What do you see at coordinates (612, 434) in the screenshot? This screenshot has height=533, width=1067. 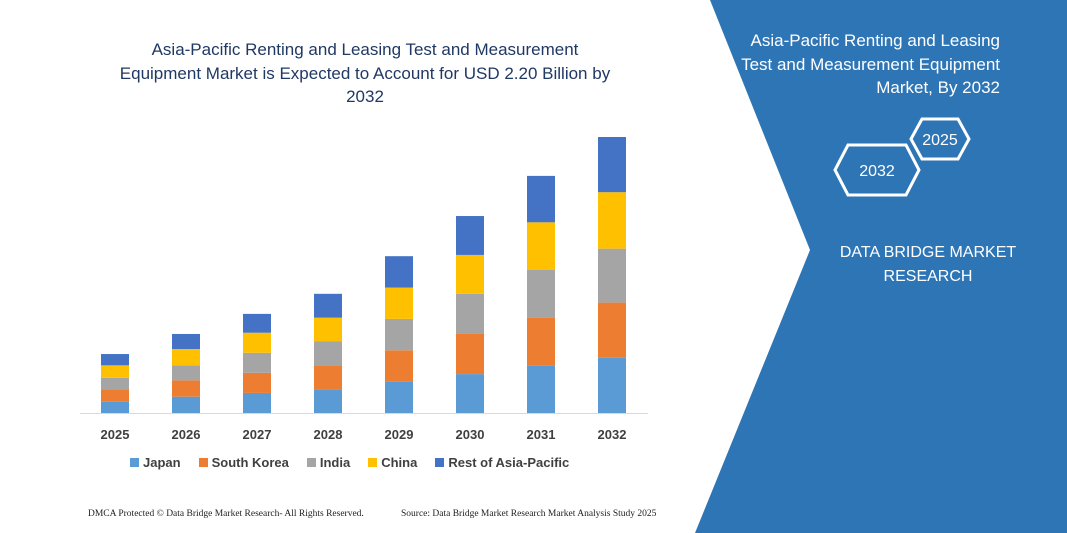 I see `x-tick-label: 2032` at bounding box center [612, 434].